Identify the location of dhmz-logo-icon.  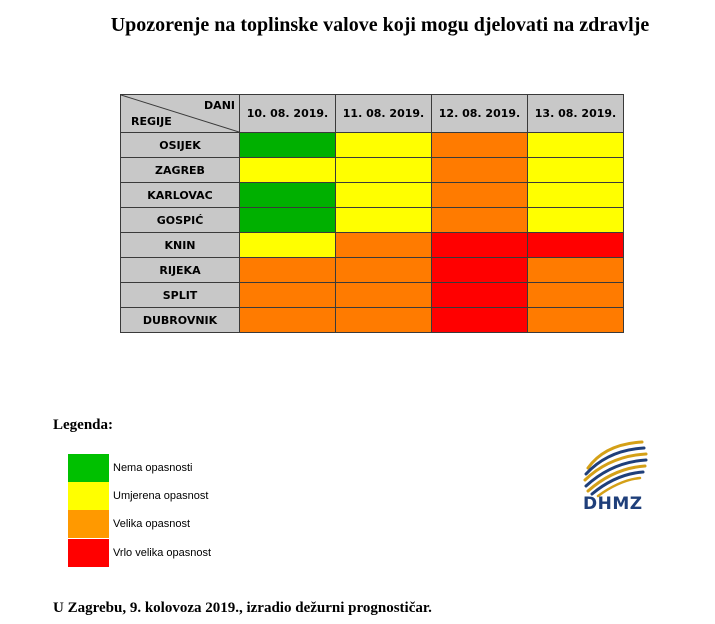
(615, 469).